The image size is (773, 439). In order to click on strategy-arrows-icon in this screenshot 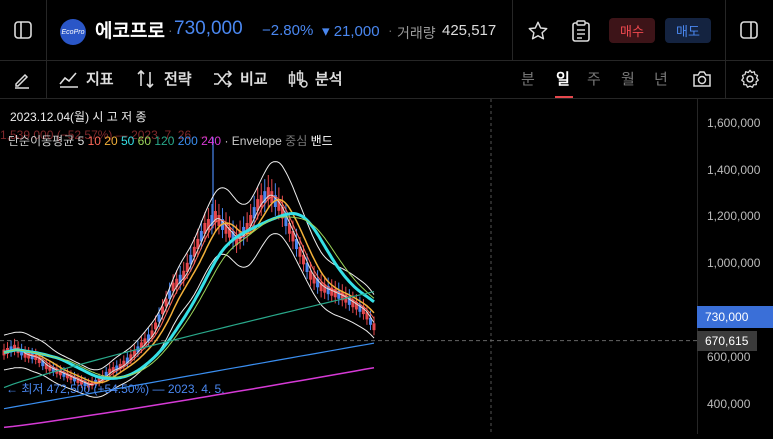, I will do `click(145, 78)`.